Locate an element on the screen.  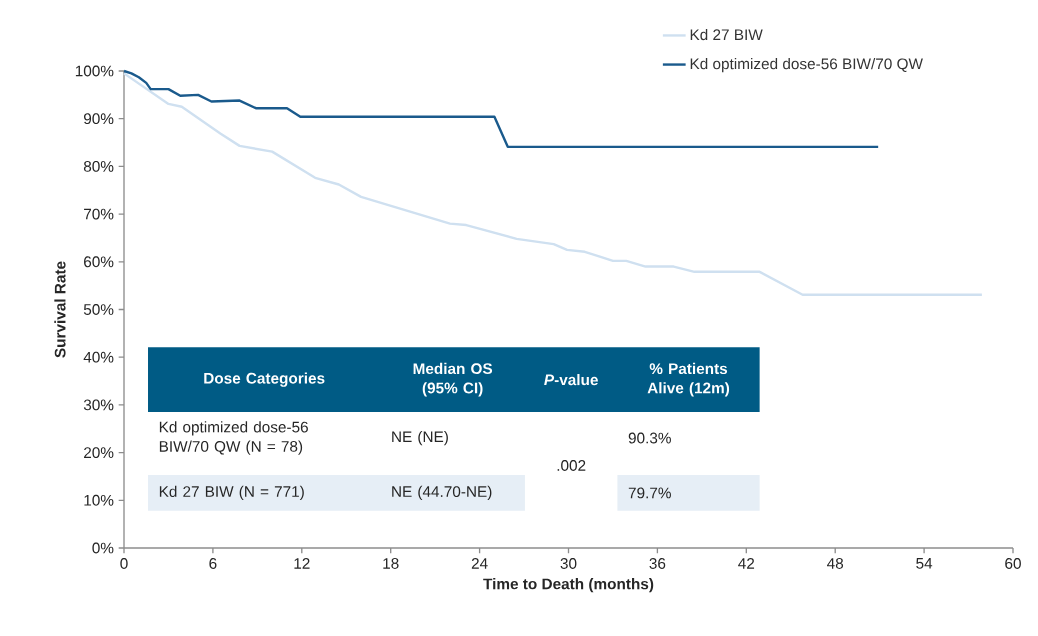
x-tick-label: 18 is located at coordinates (391, 563).